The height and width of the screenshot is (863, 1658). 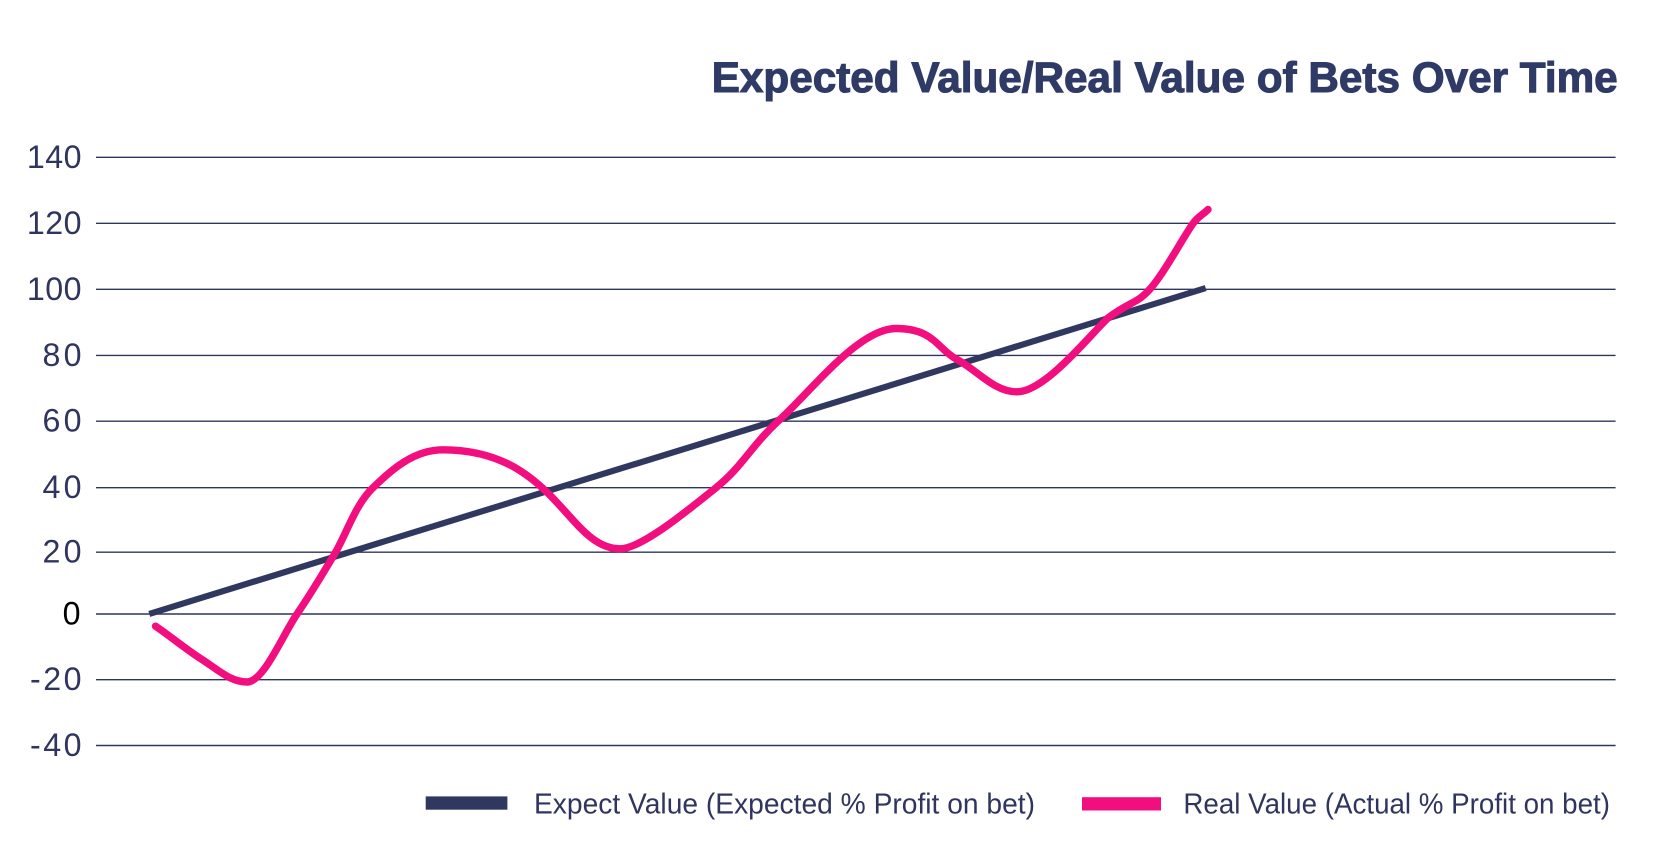 What do you see at coordinates (56, 745) in the screenshot?
I see `svg-text: -40` at bounding box center [56, 745].